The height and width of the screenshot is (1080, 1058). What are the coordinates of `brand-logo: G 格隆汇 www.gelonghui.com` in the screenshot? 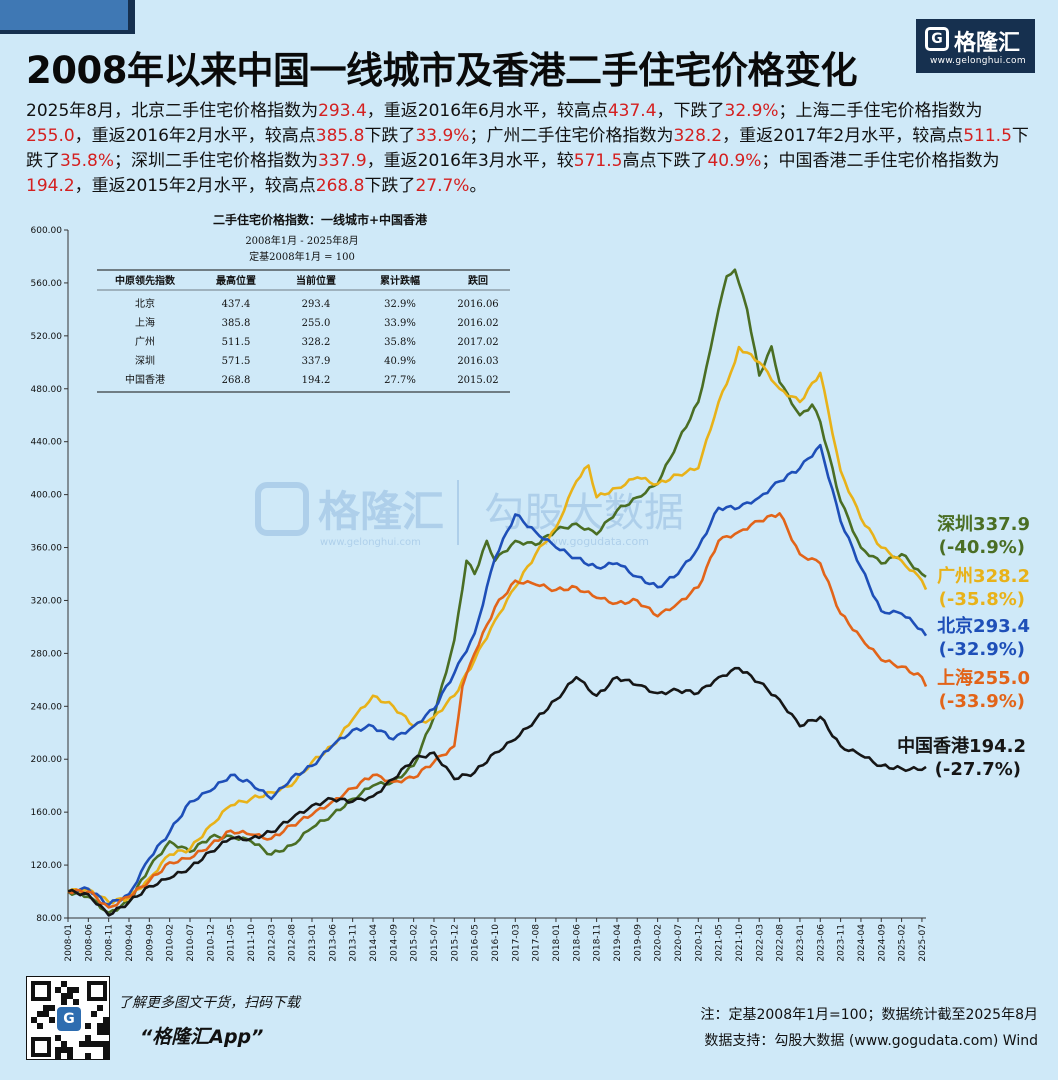 It's located at (975, 46).